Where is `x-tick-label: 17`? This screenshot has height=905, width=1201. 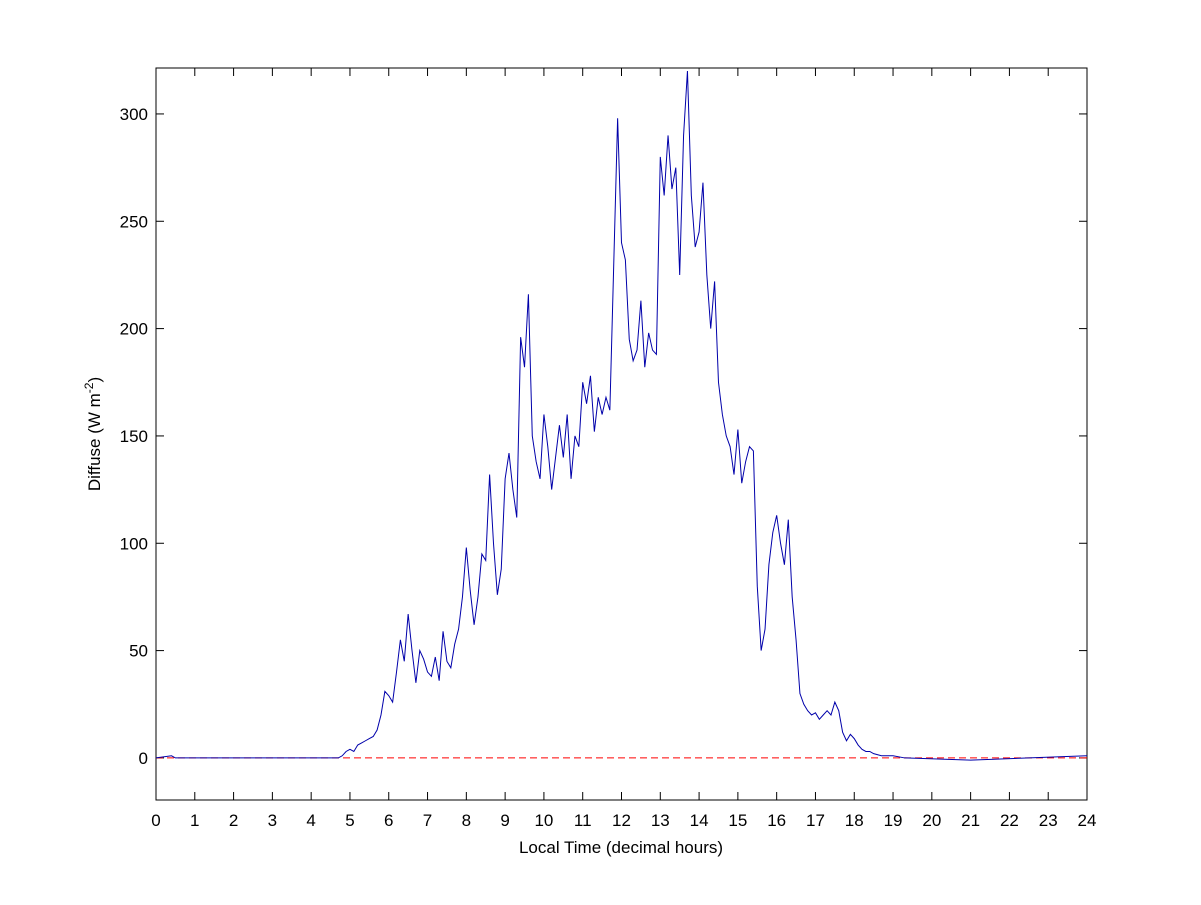
x-tick-label: 17 is located at coordinates (815, 820).